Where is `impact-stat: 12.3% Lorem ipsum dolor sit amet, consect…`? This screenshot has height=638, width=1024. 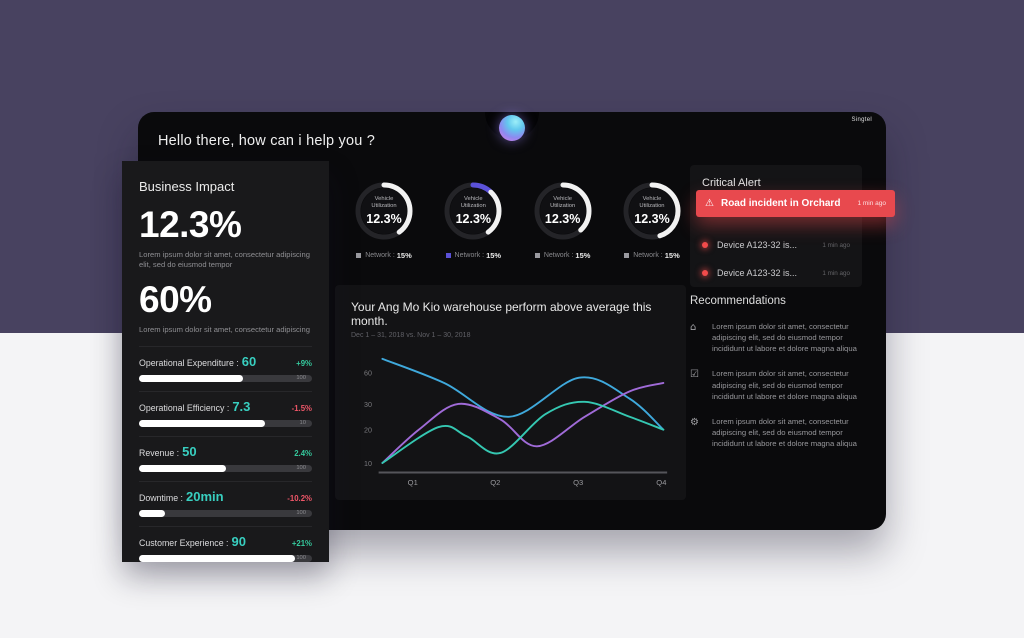 impact-stat: 12.3% Lorem ipsum dolor sit amet, consect… is located at coordinates (225, 238).